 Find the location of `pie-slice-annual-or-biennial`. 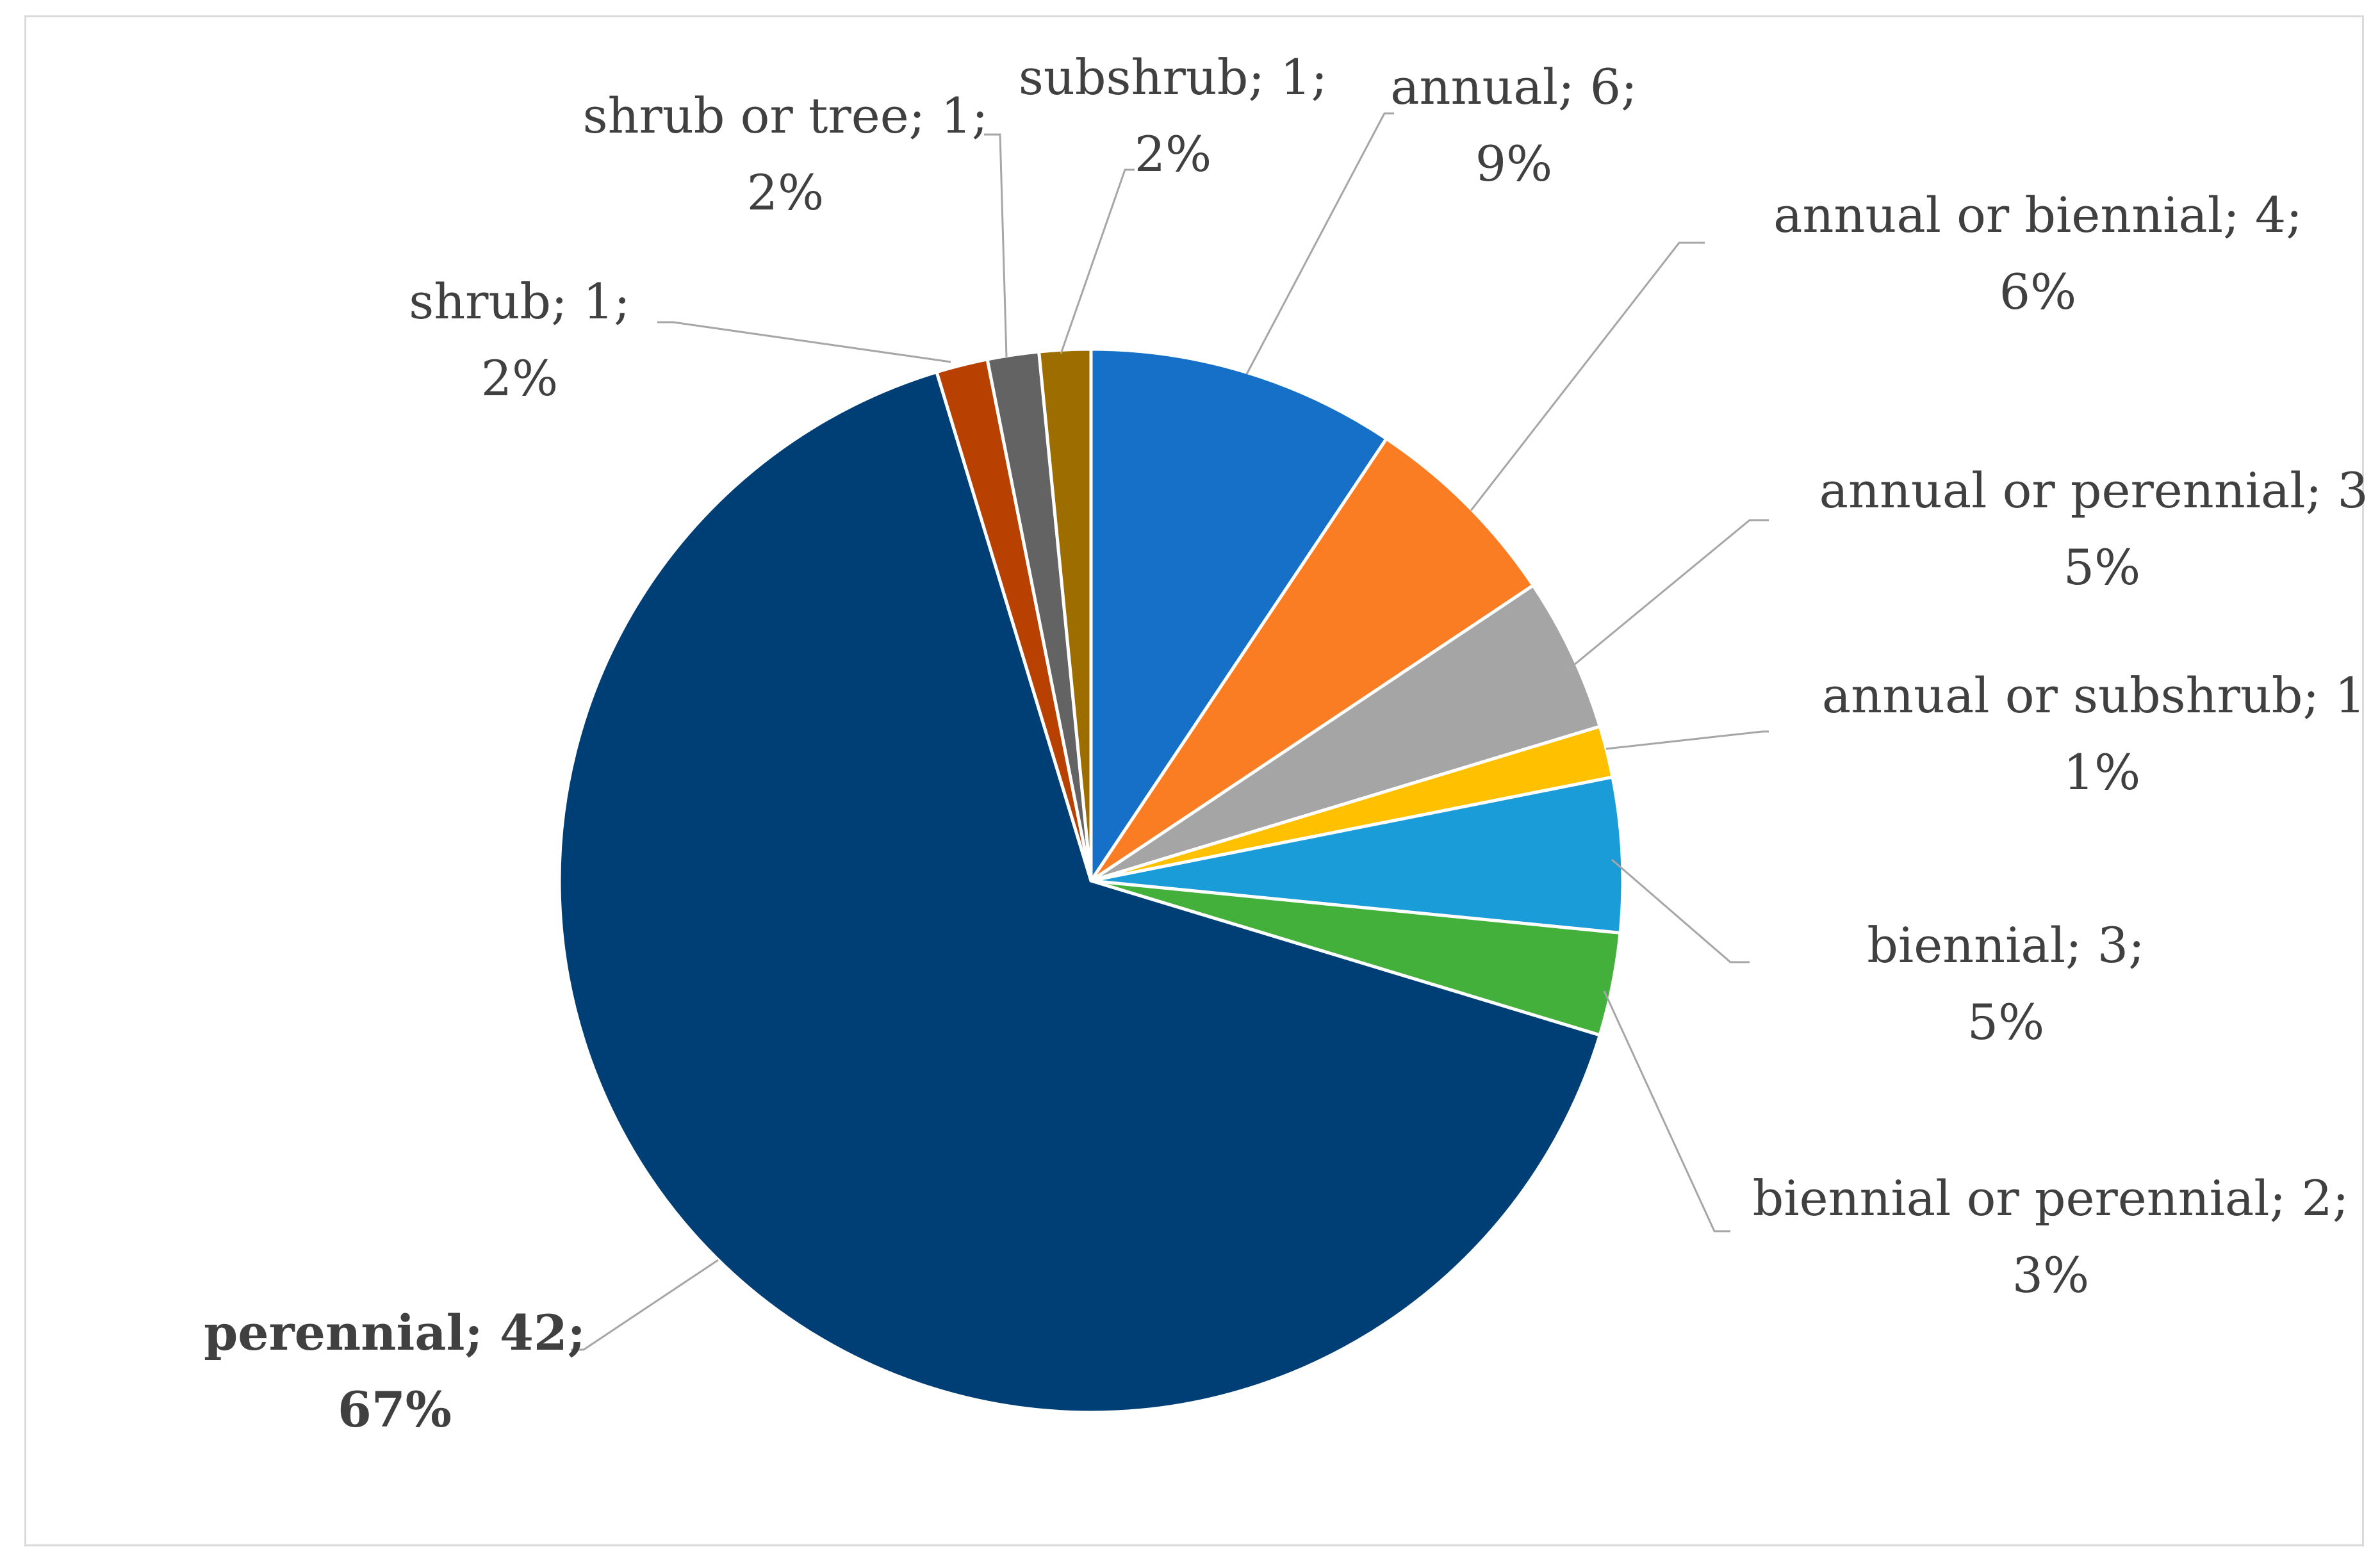

pie-slice-annual-or-biennial is located at coordinates (1312, 660).